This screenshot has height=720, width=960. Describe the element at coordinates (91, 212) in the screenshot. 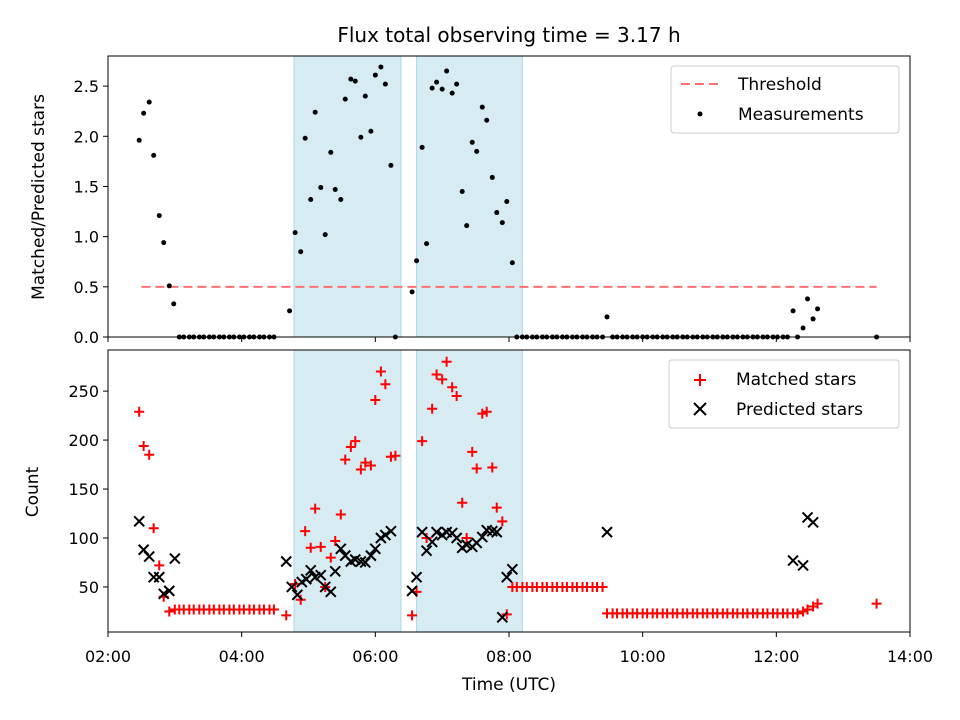

I see `top-y-axis: 0.0 0.5 1.0 1.5 2.0 2.5` at that location.